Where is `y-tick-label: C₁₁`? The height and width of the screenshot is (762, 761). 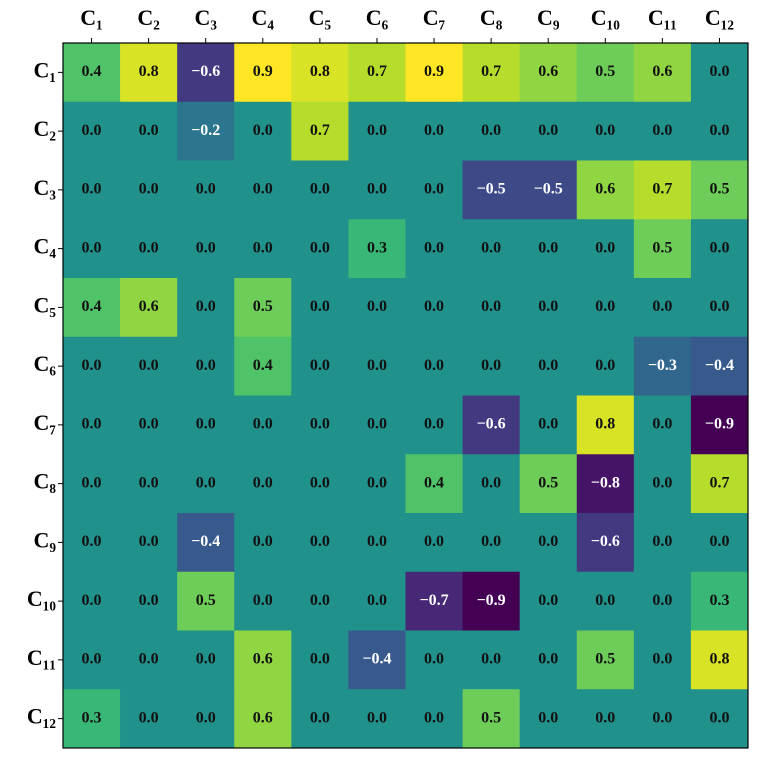 y-tick-label: C₁₁ is located at coordinates (41, 657).